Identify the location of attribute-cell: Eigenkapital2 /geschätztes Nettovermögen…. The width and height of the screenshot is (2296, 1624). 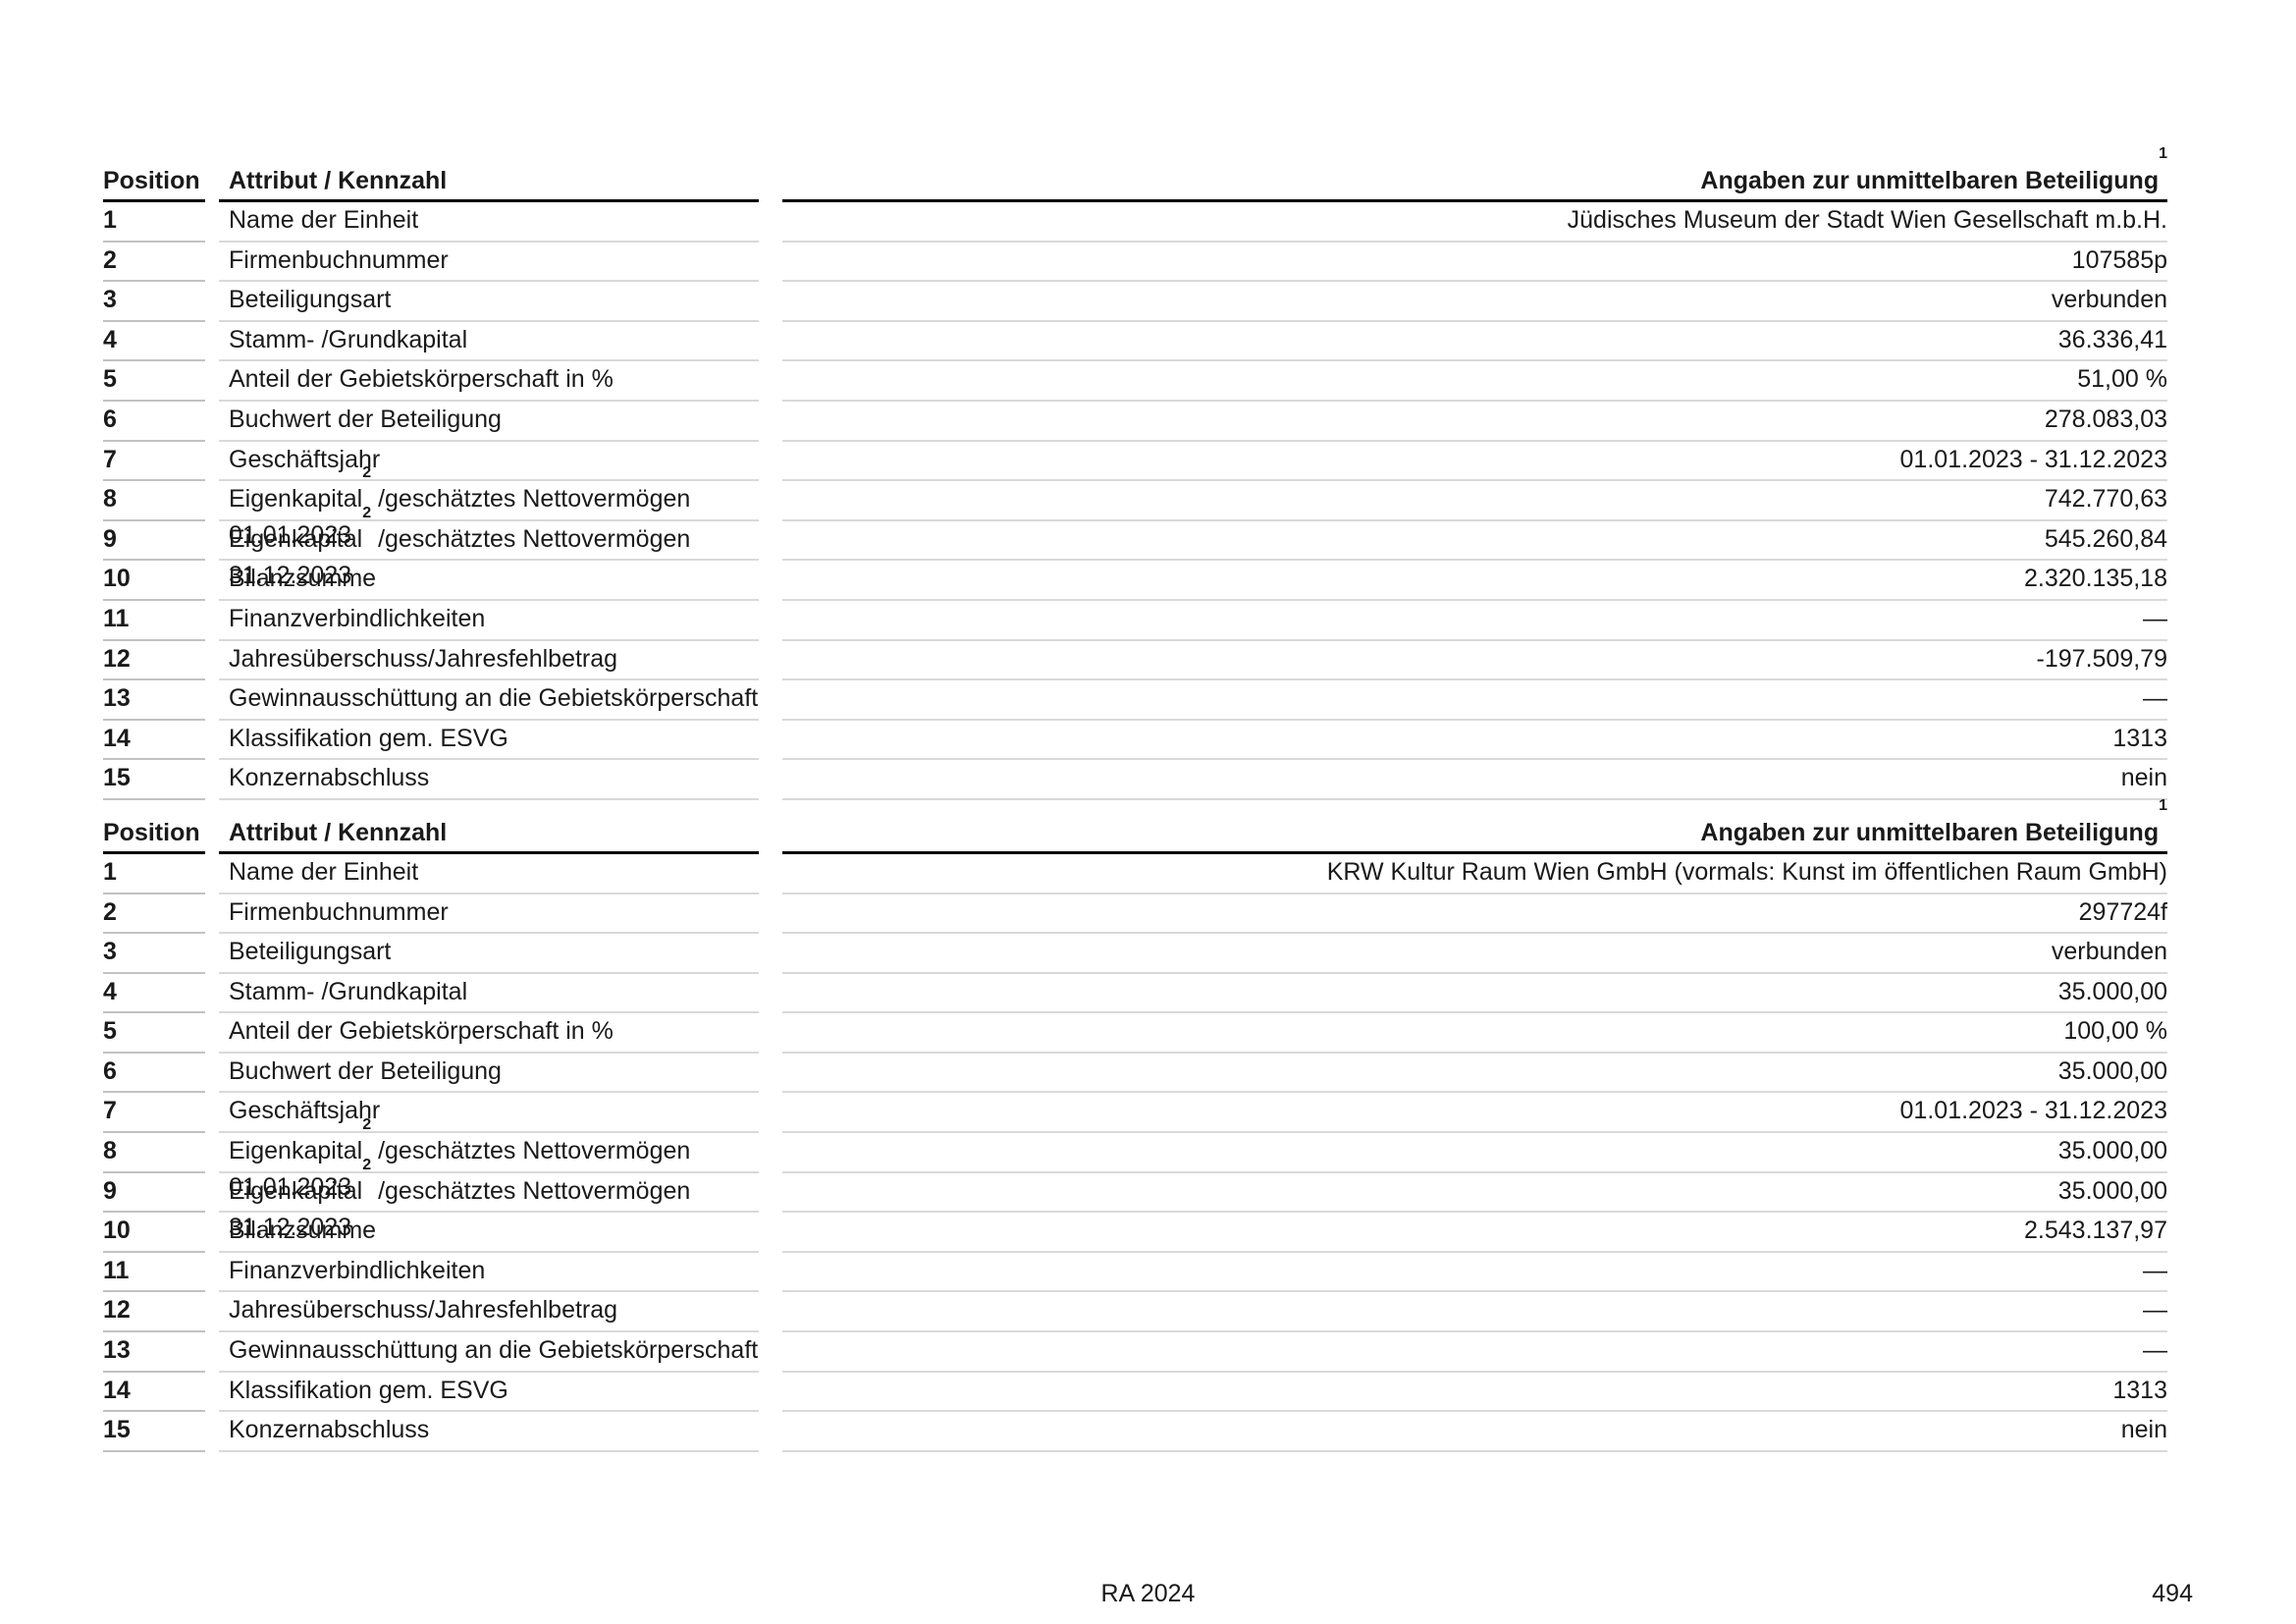
(489, 1159).